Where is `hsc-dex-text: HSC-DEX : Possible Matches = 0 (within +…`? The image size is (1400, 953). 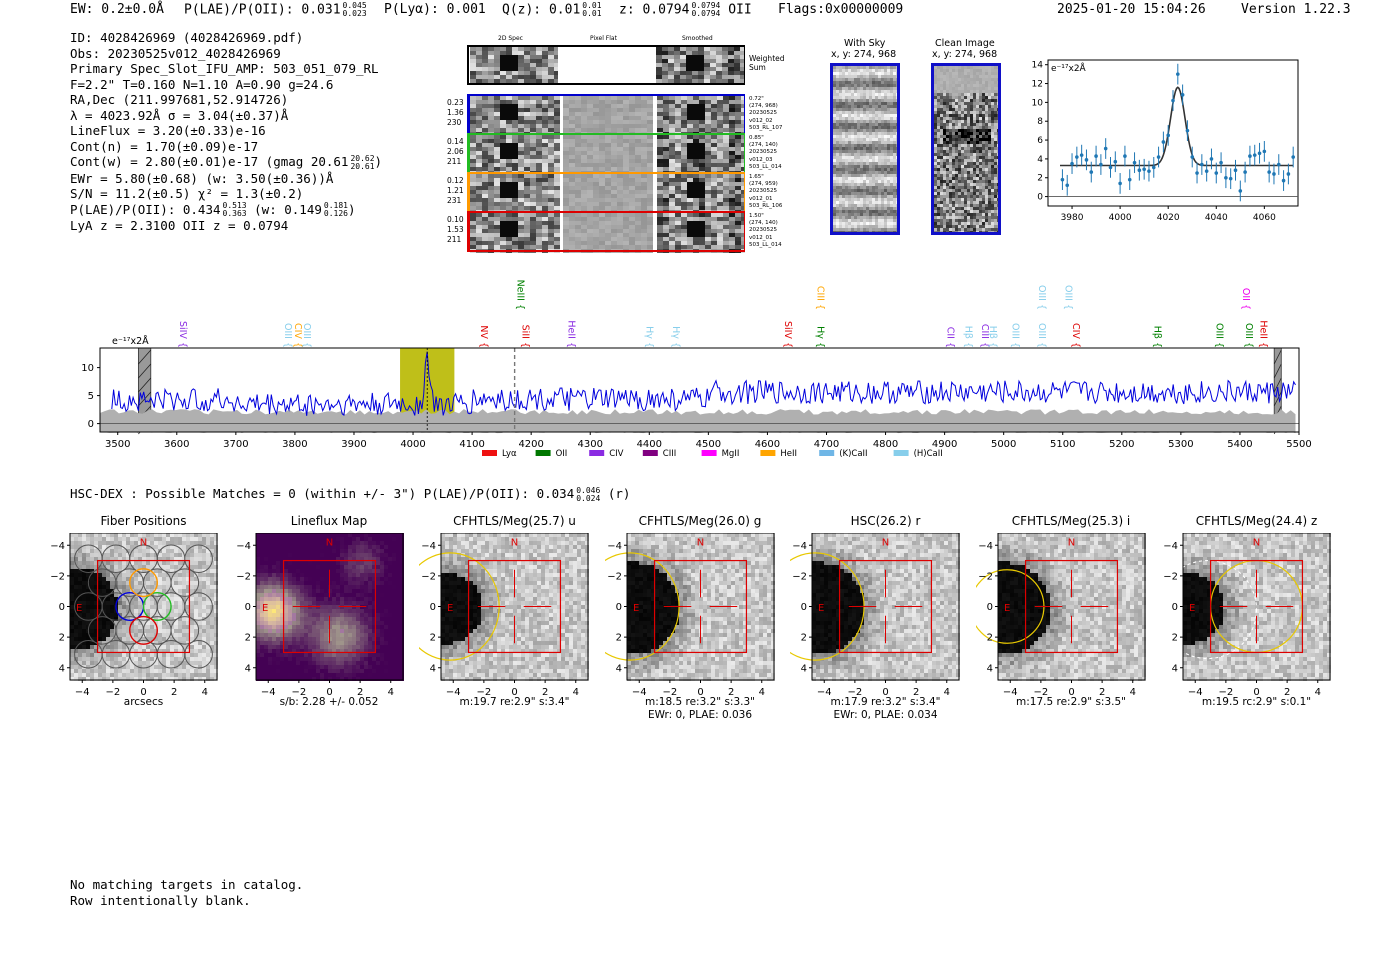
hsc-dex-text: HSC-DEX : Possible Matches = 0 (within +… is located at coordinates (322, 493).